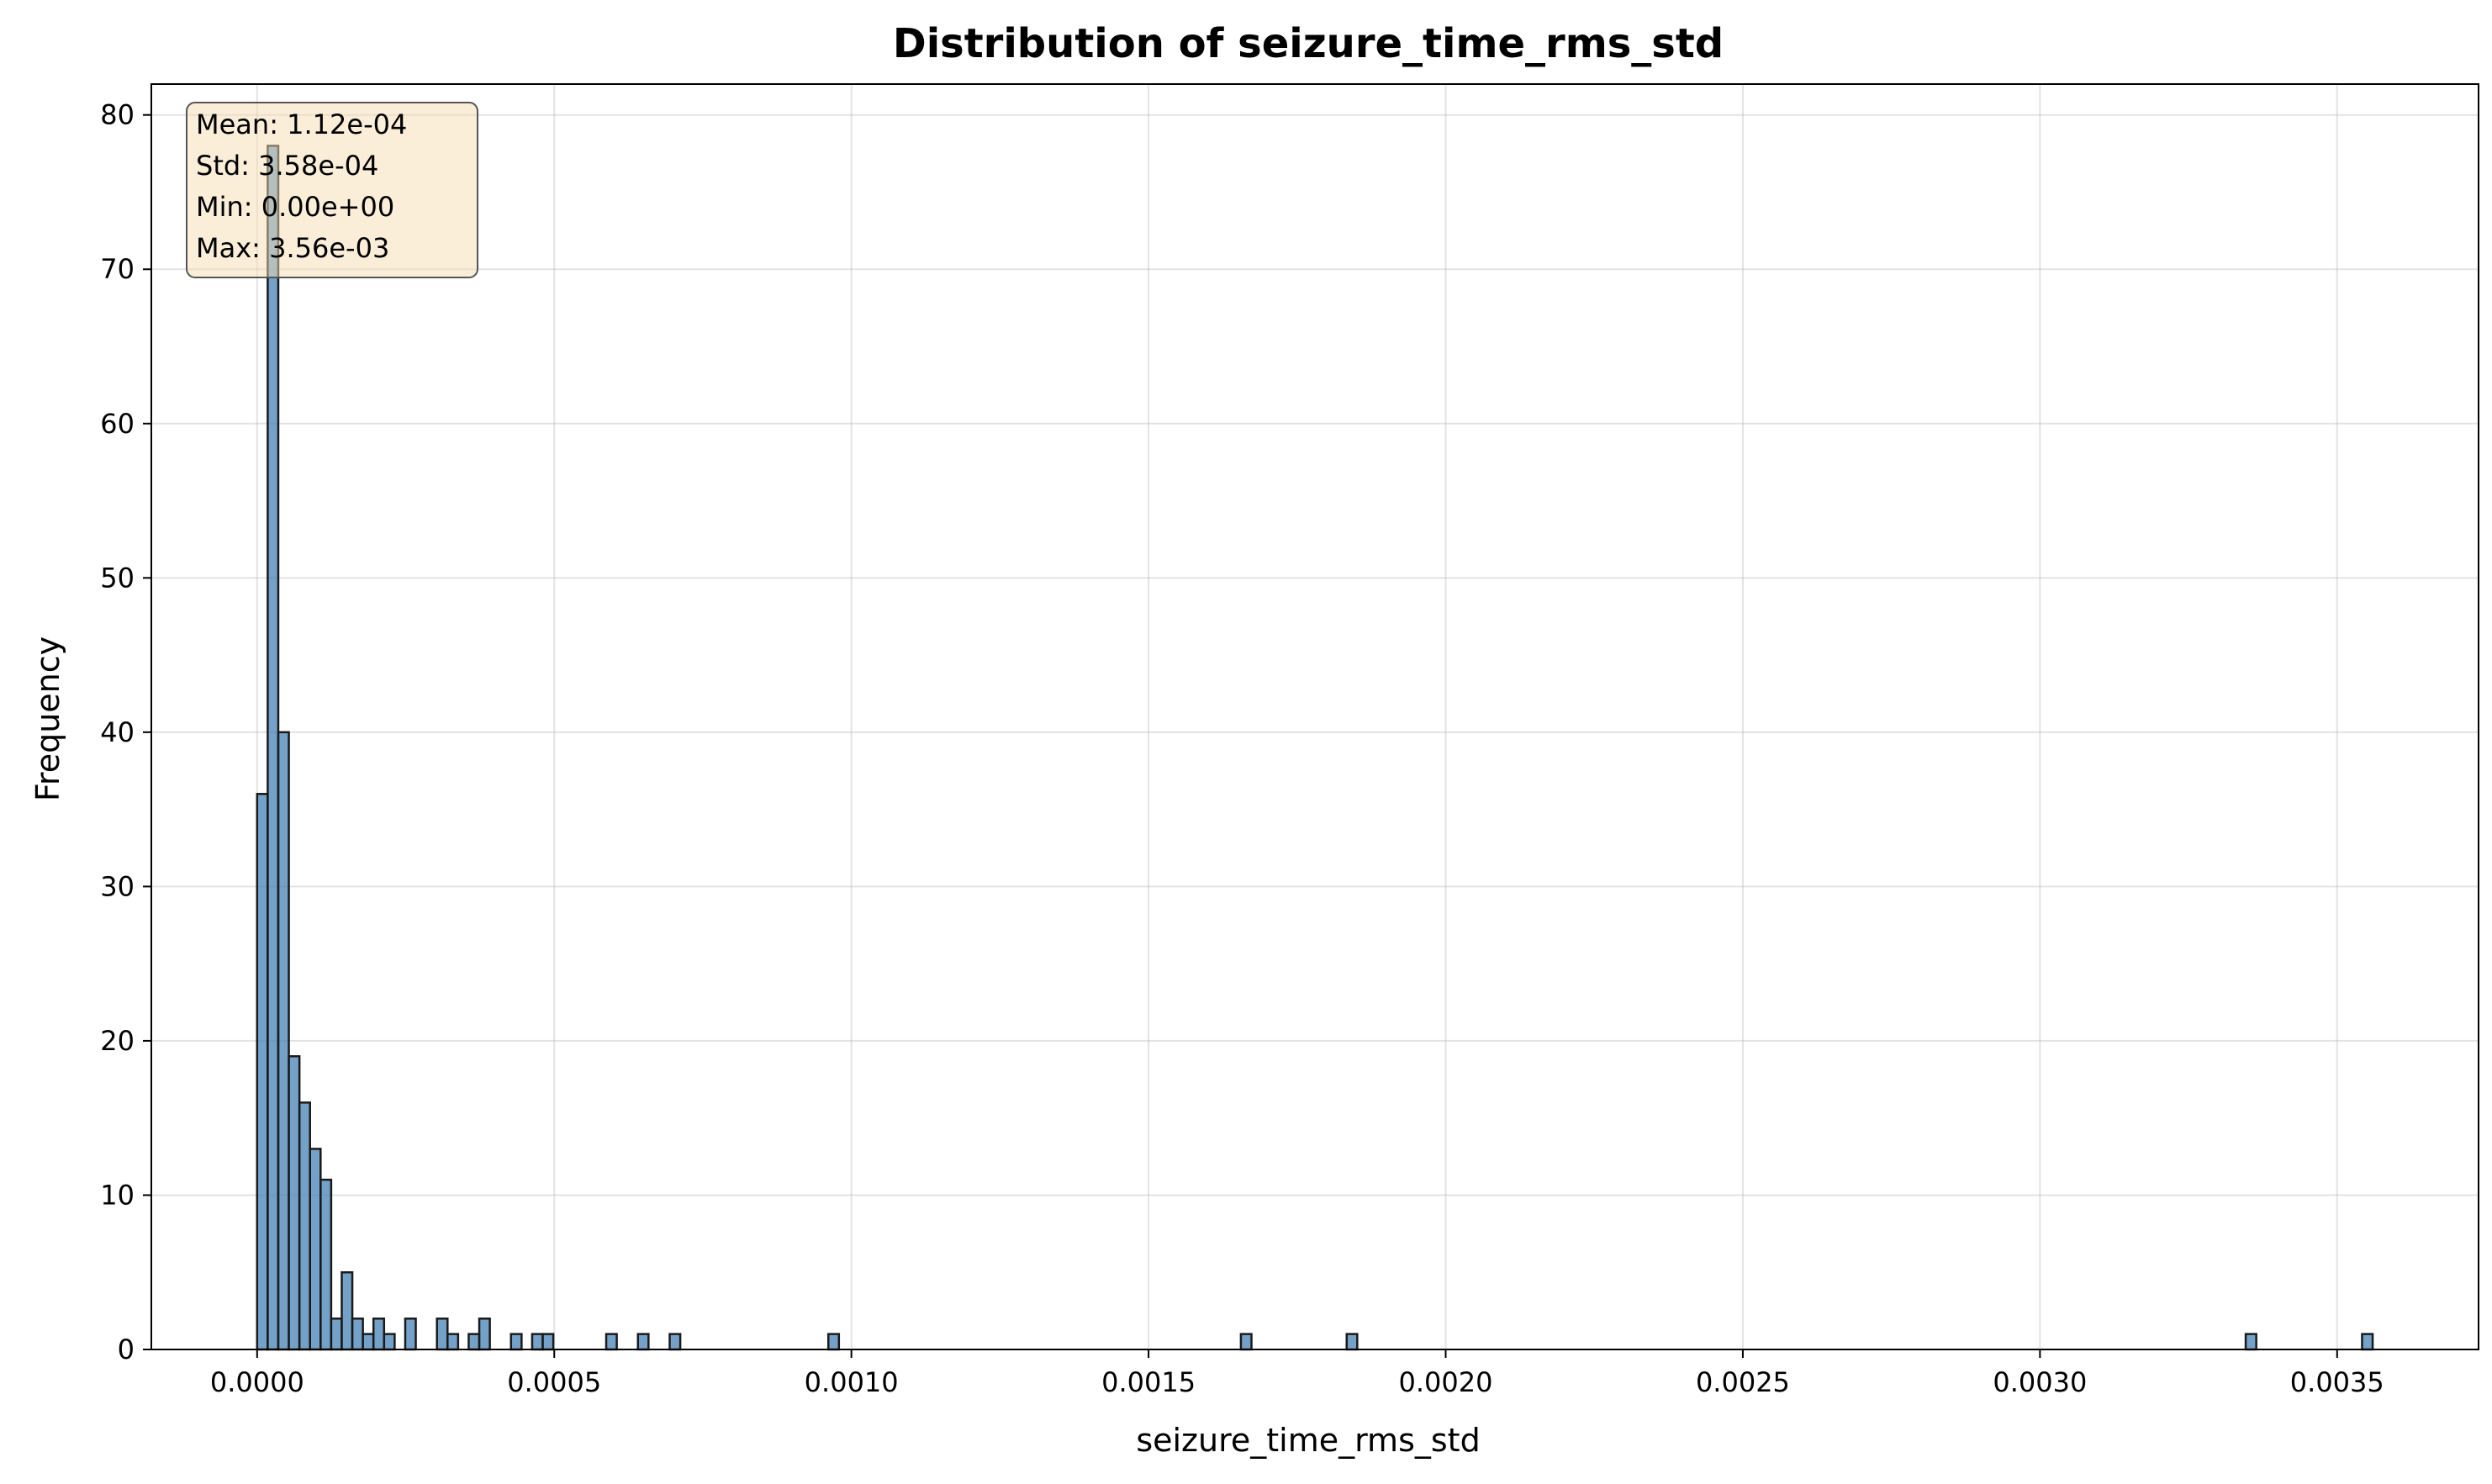  What do you see at coordinates (1743, 1382) in the screenshot?
I see `x-tick-label: 0.0025` at bounding box center [1743, 1382].